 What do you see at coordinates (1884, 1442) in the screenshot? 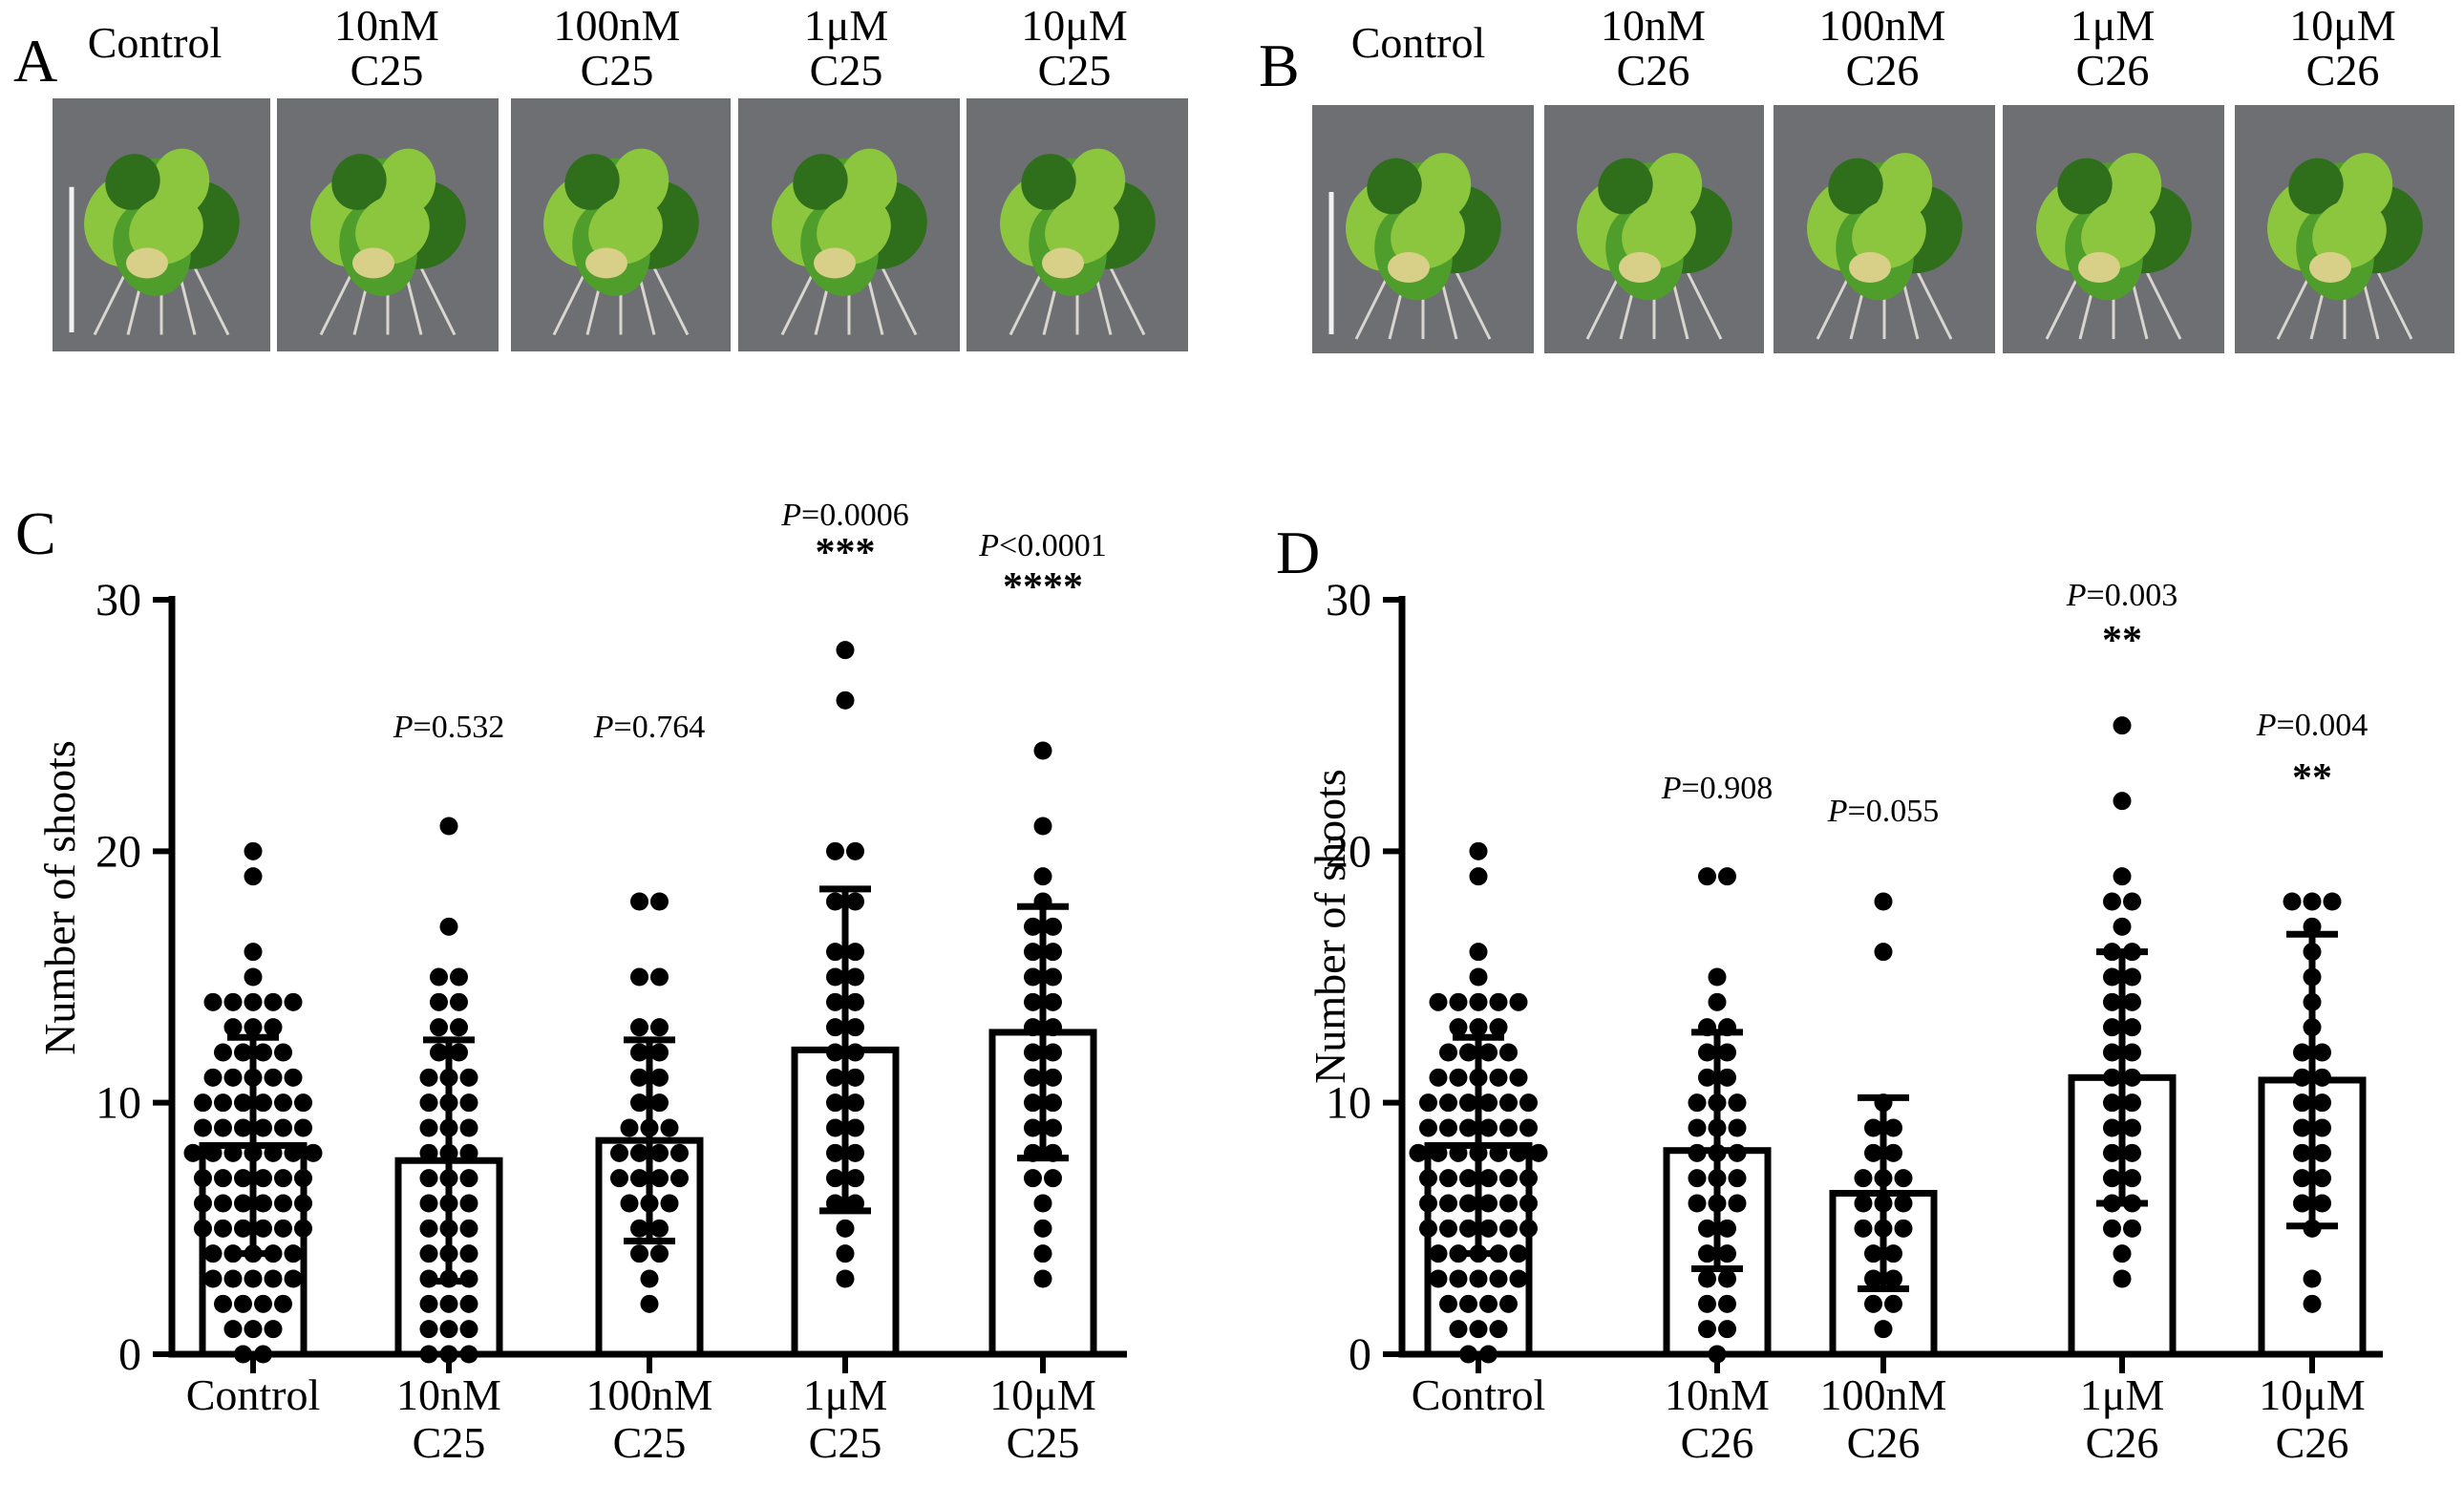
I see `d-cat-label2-2: C26` at bounding box center [1884, 1442].